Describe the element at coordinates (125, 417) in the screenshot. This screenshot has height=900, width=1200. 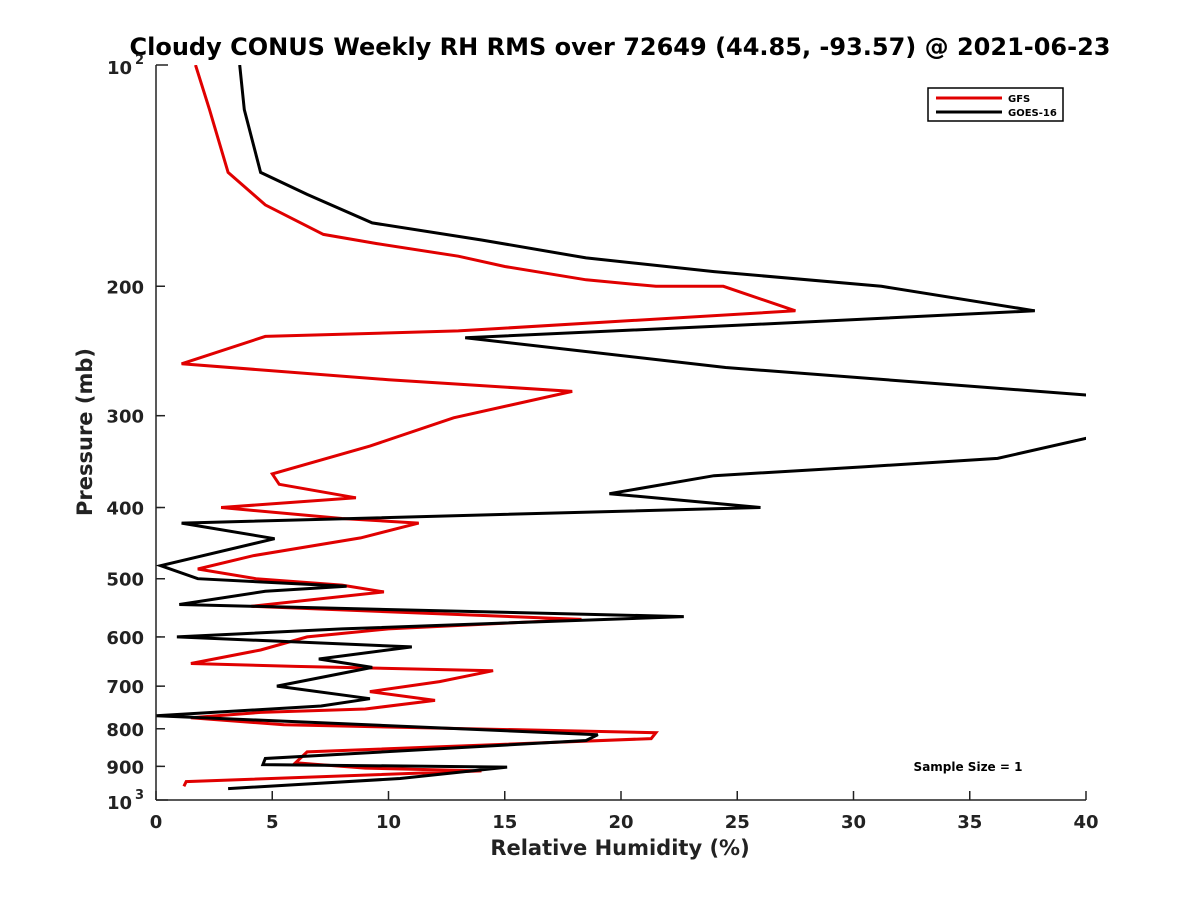
I see `y-tick-label: 300` at that location.